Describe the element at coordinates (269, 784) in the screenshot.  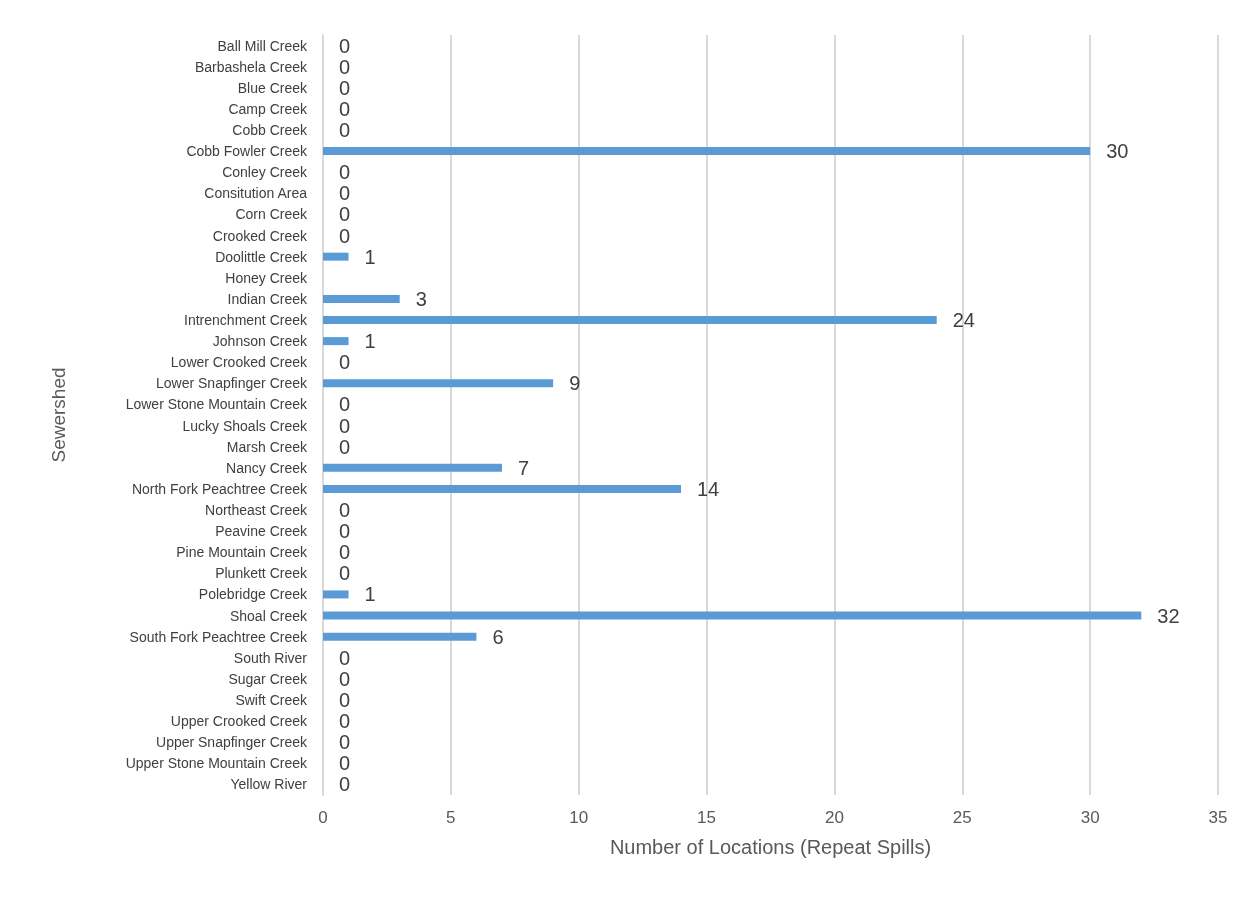
I see `y-tick-label: Yellow River` at that location.